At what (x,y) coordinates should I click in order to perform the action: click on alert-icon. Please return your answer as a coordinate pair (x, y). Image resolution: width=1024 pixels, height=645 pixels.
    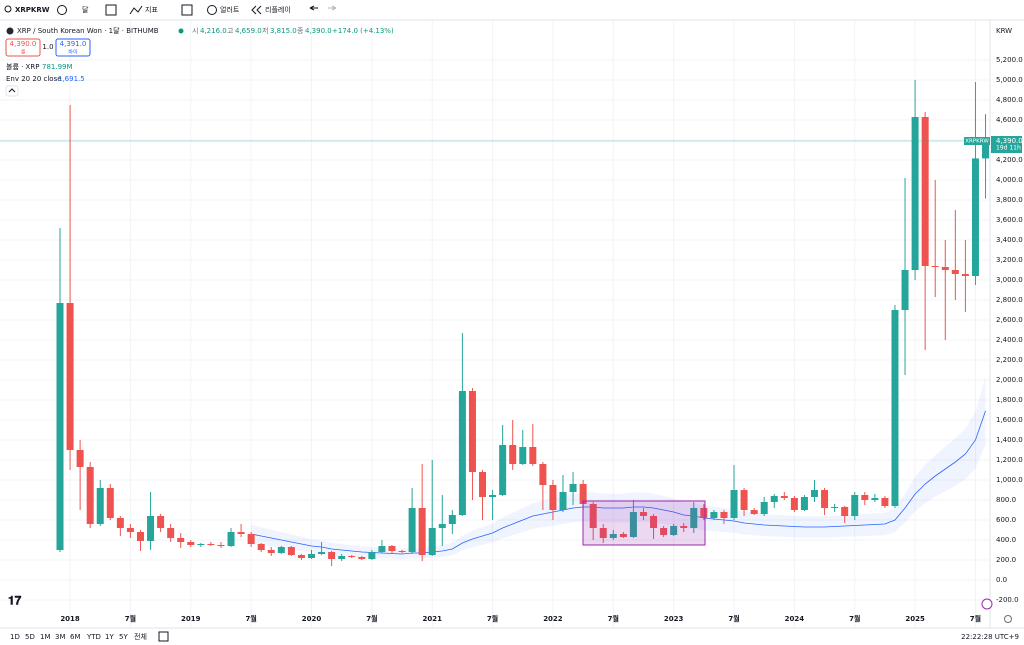
    Looking at the image, I should click on (212, 10).